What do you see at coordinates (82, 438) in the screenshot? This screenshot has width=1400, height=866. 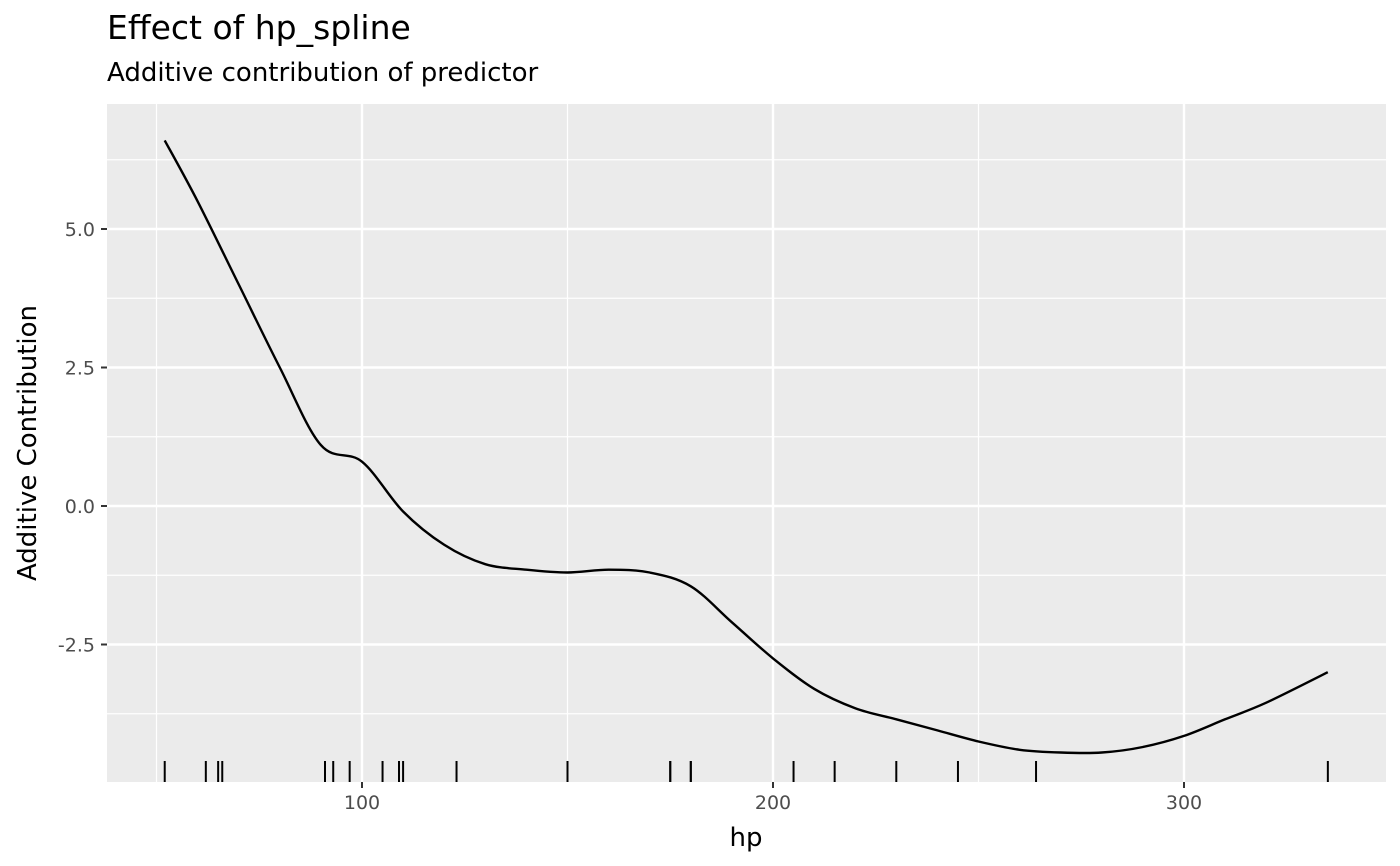 I see `y-axis-ticks: 5.0 2.5 0.0 -2.5` at bounding box center [82, 438].